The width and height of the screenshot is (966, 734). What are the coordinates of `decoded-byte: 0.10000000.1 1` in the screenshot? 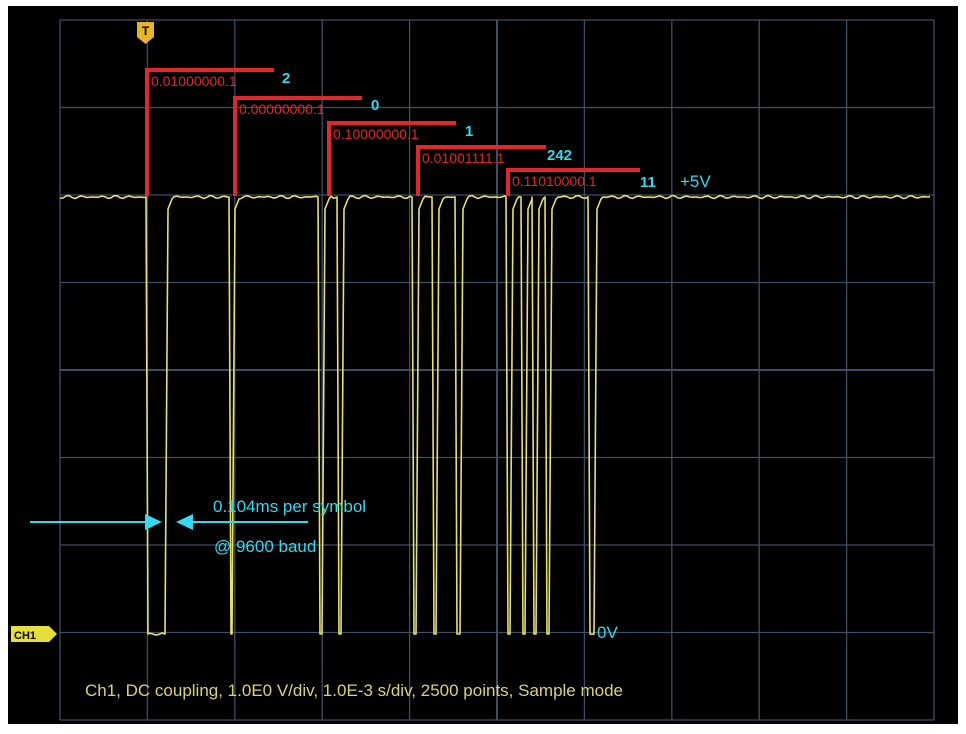 It's located at (400, 158).